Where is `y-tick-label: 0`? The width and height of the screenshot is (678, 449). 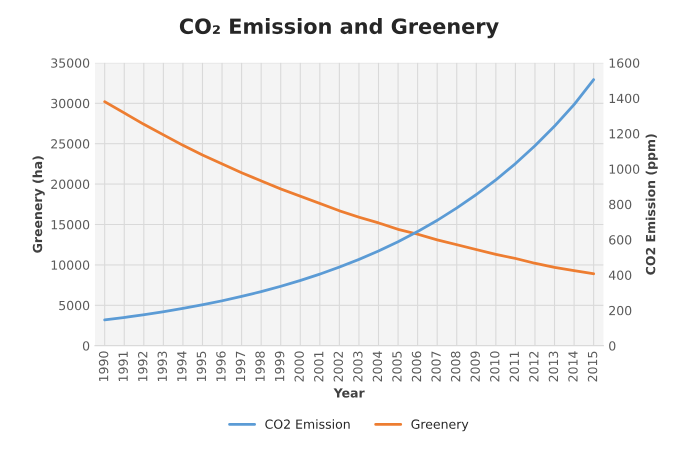 y-tick-label: 0 is located at coordinates (86, 346).